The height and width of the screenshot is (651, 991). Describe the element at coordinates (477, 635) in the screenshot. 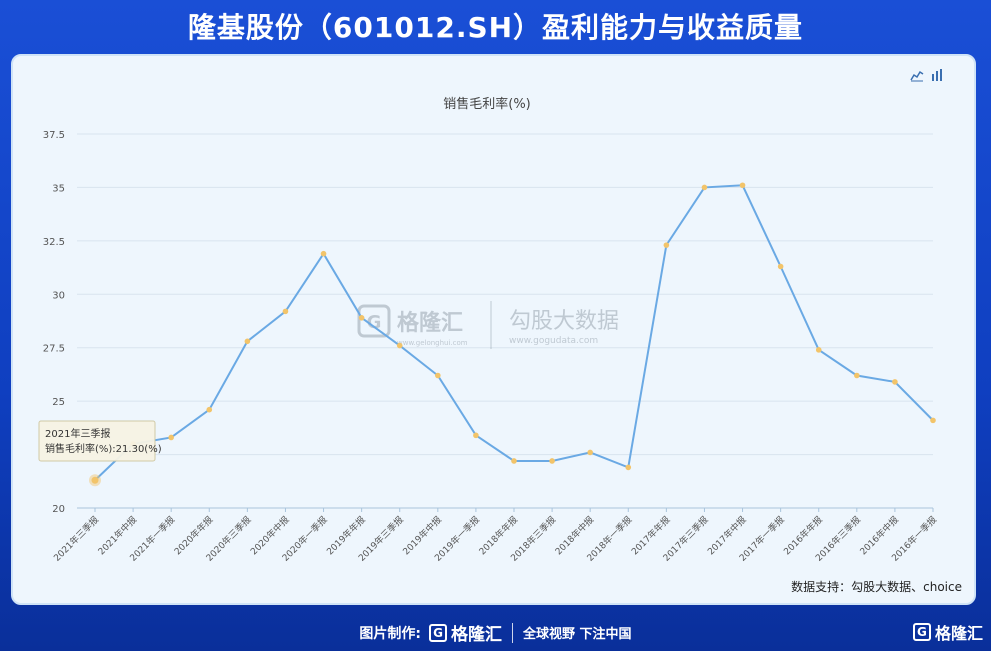

I see `footer-brand: 格隆汇` at that location.